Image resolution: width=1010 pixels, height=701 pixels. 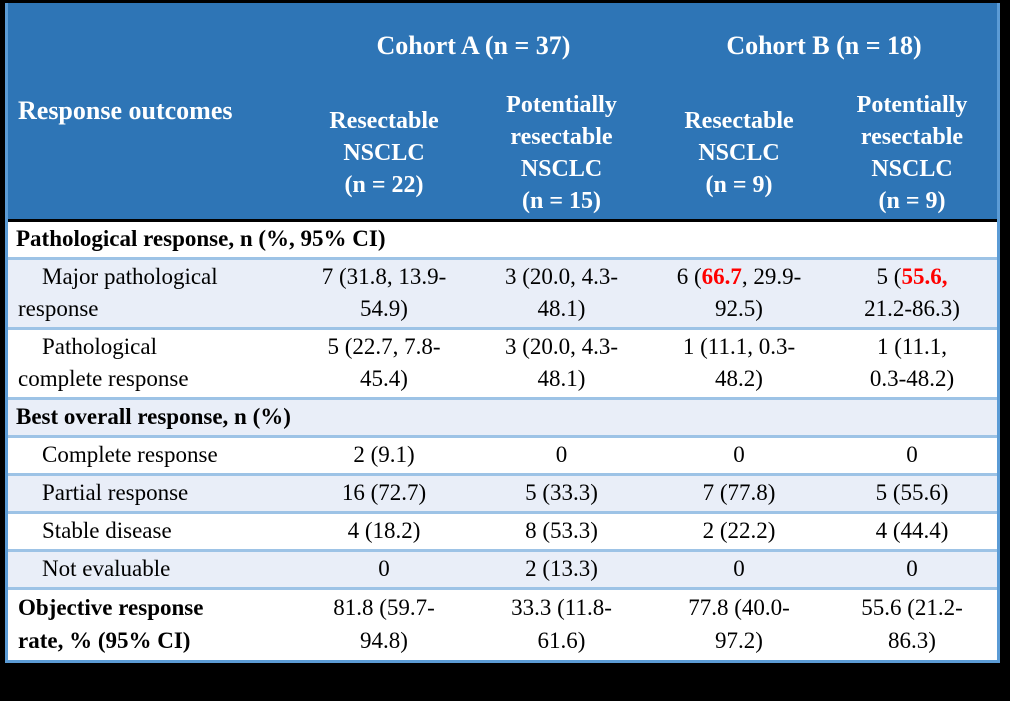 I want to click on value-suffix: , 29.9- 92.5), so click(x=758, y=292).